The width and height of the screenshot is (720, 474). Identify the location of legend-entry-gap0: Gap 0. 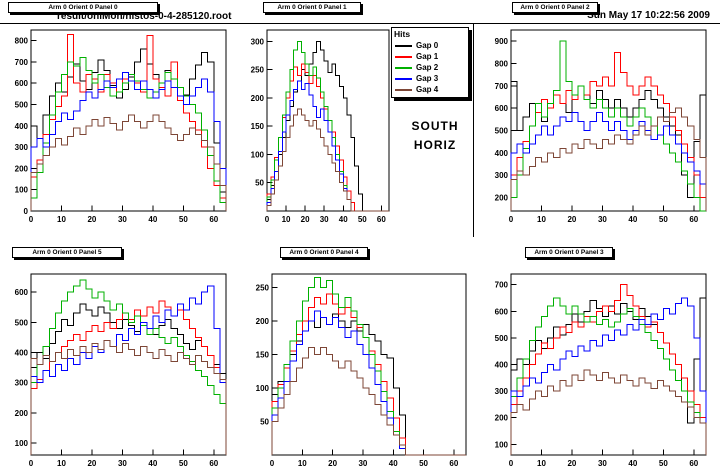
(430, 45).